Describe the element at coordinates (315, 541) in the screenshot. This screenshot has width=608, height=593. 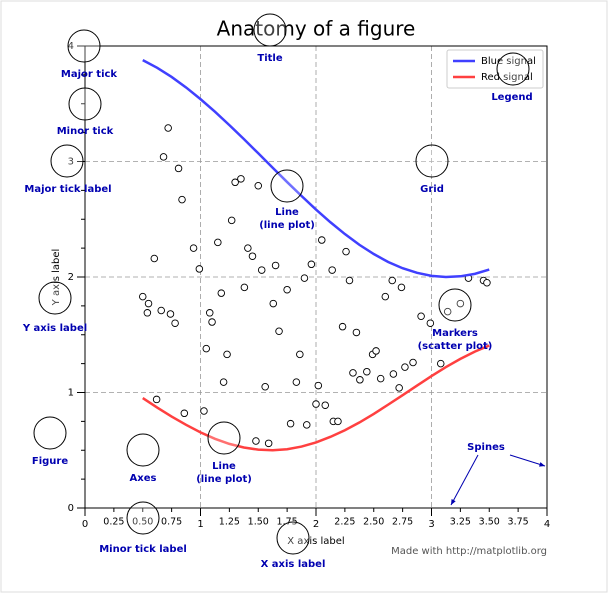
I see `x-axis-label: X axis label` at that location.